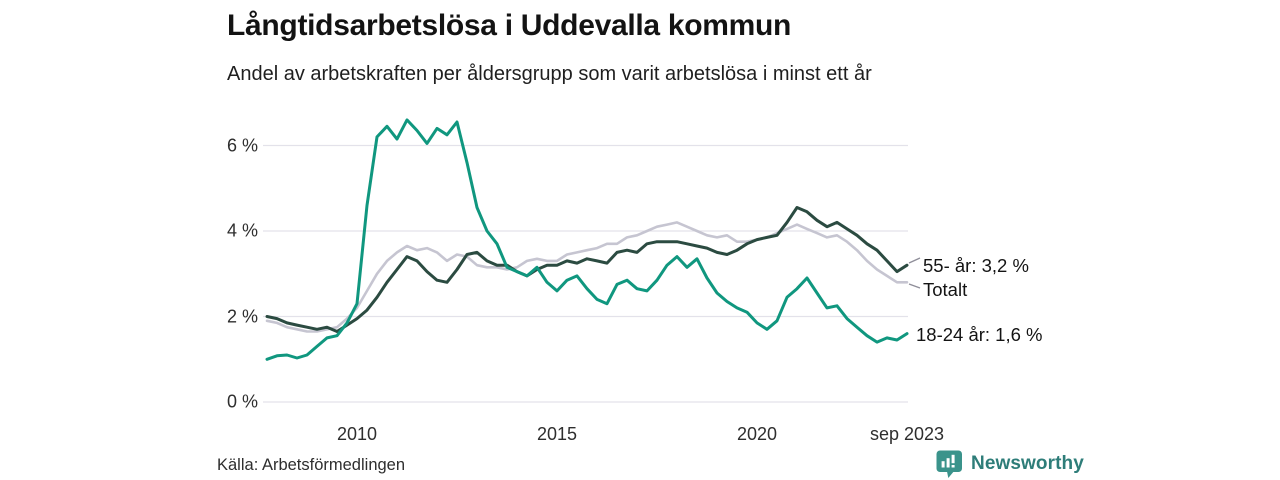  What do you see at coordinates (242, 145) in the screenshot?
I see `y-tick-label: 6 %` at bounding box center [242, 145].